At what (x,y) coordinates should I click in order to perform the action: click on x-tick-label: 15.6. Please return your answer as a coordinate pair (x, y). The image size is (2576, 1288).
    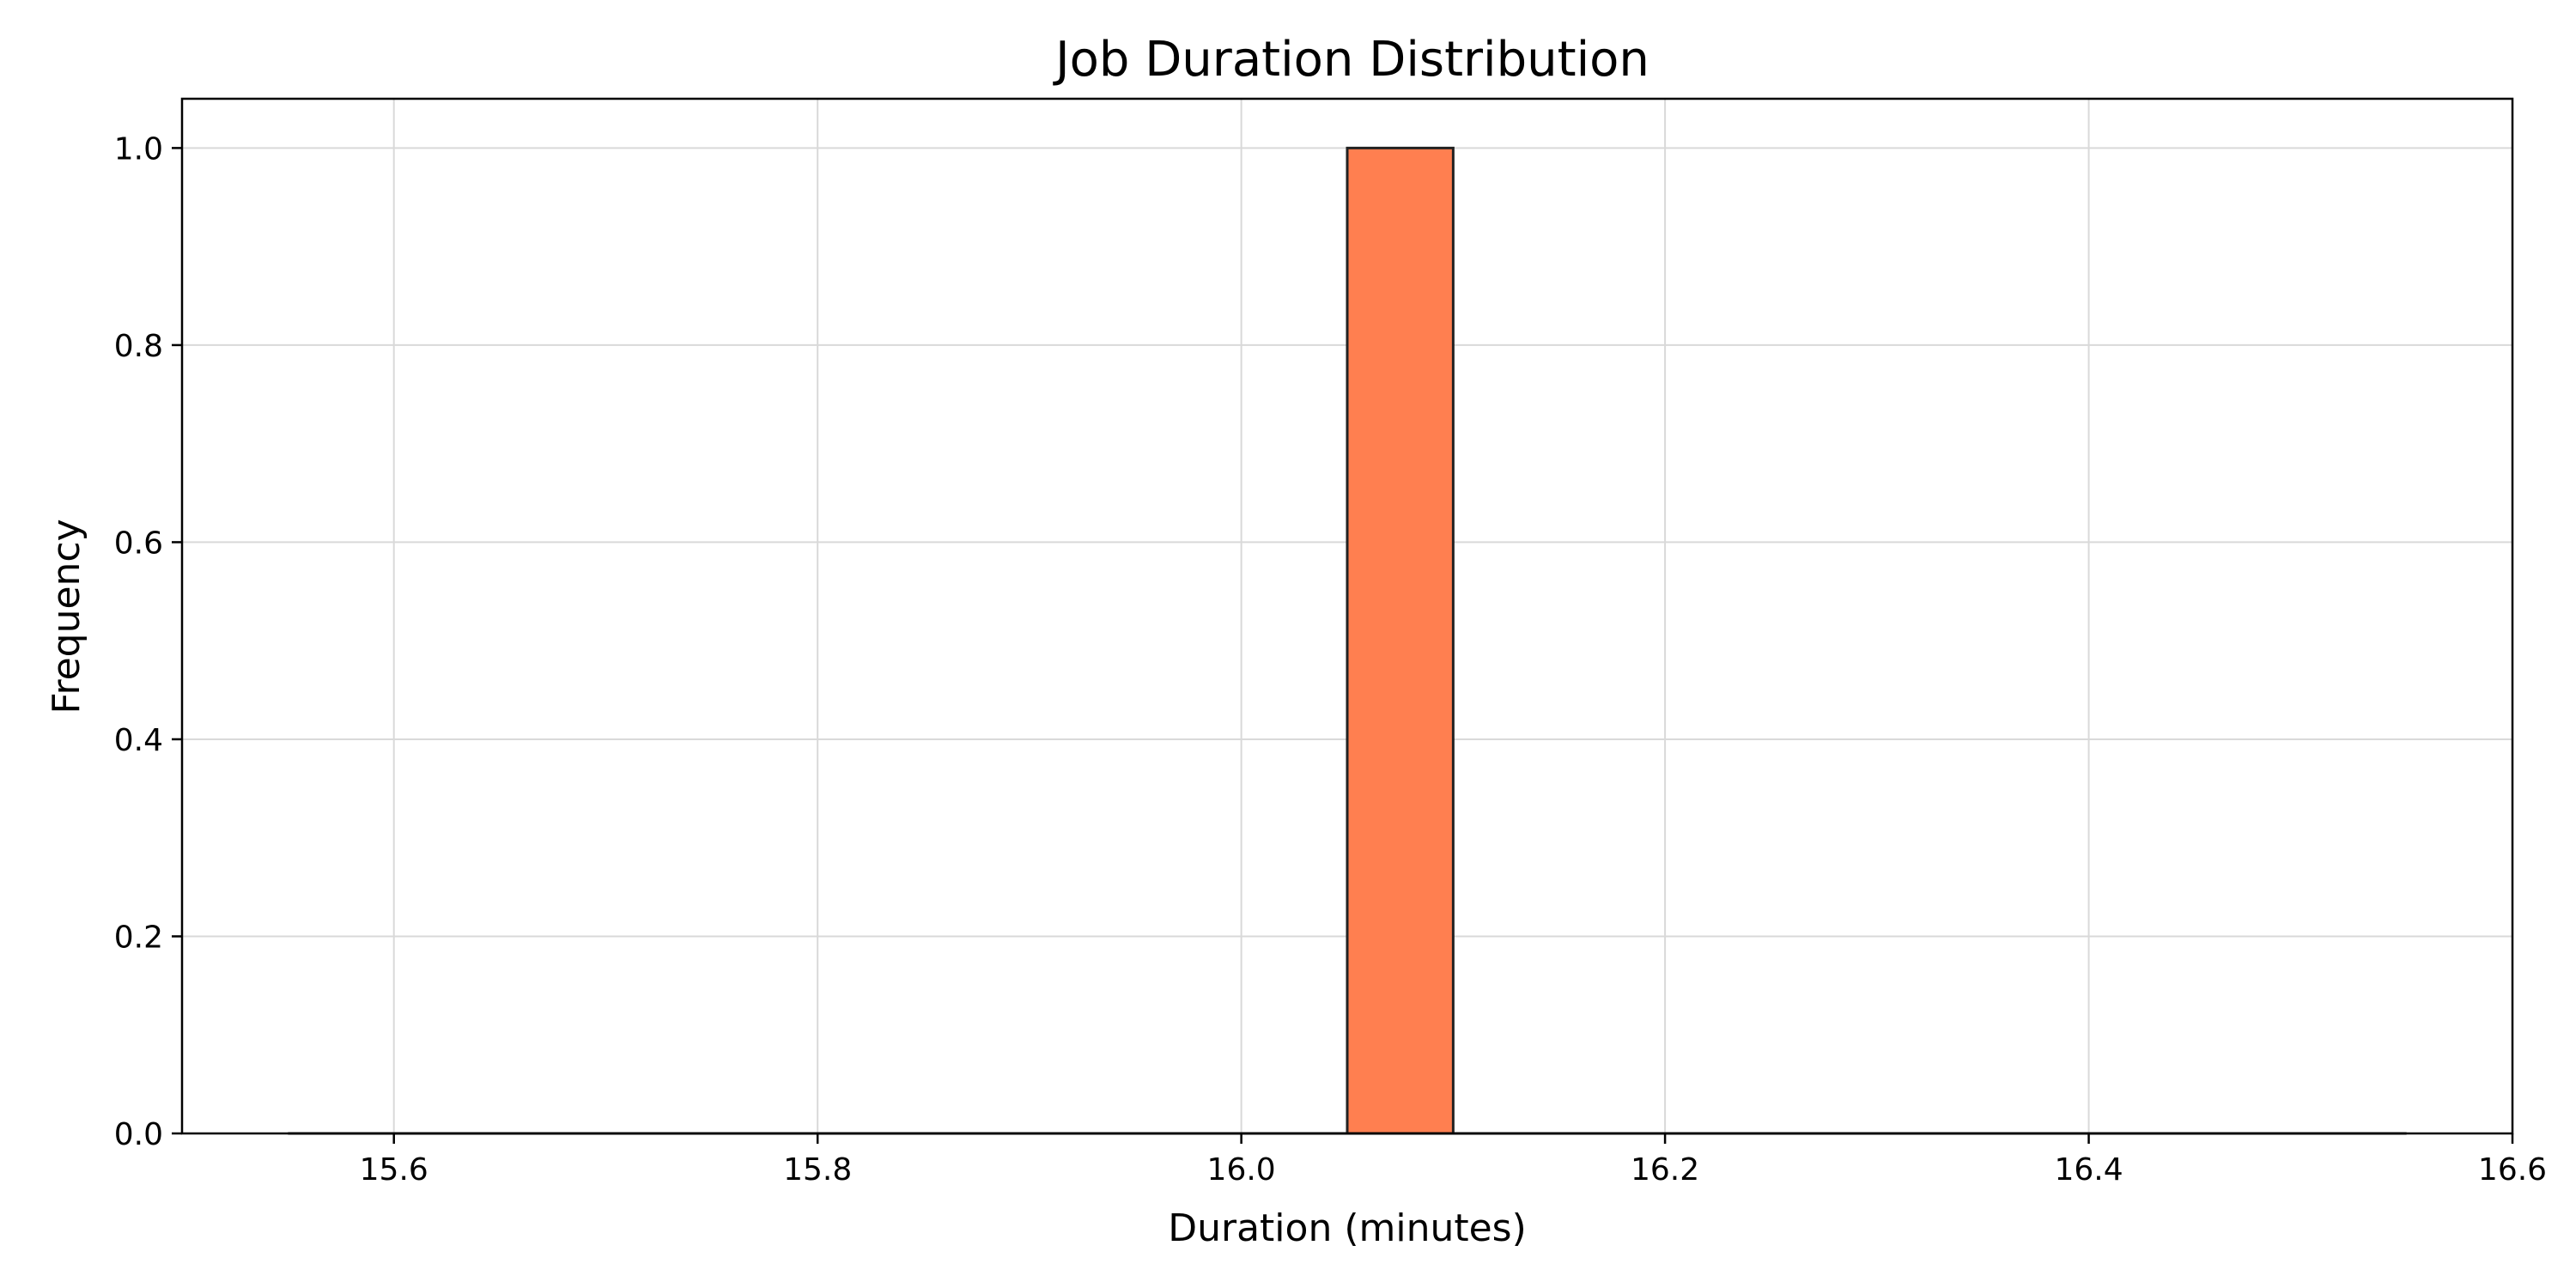
    Looking at the image, I should click on (394, 1170).